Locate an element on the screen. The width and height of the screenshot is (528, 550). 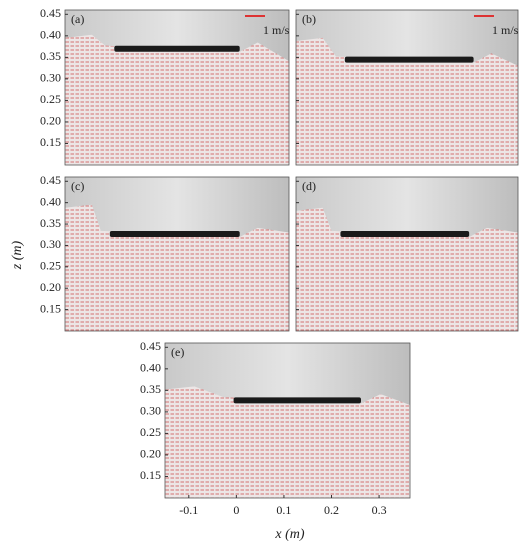
panel-label: (a) is located at coordinates (77, 19).